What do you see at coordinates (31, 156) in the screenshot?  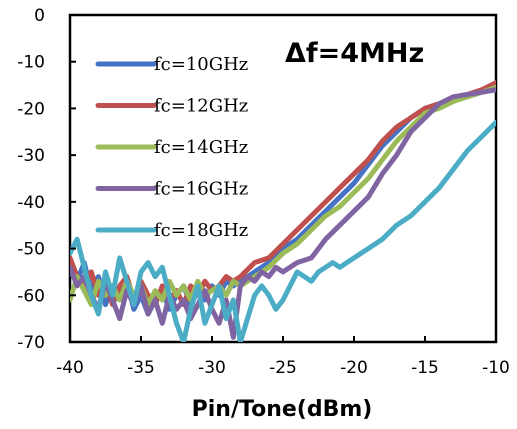 I see `y-tick-label: -30` at bounding box center [31, 156].